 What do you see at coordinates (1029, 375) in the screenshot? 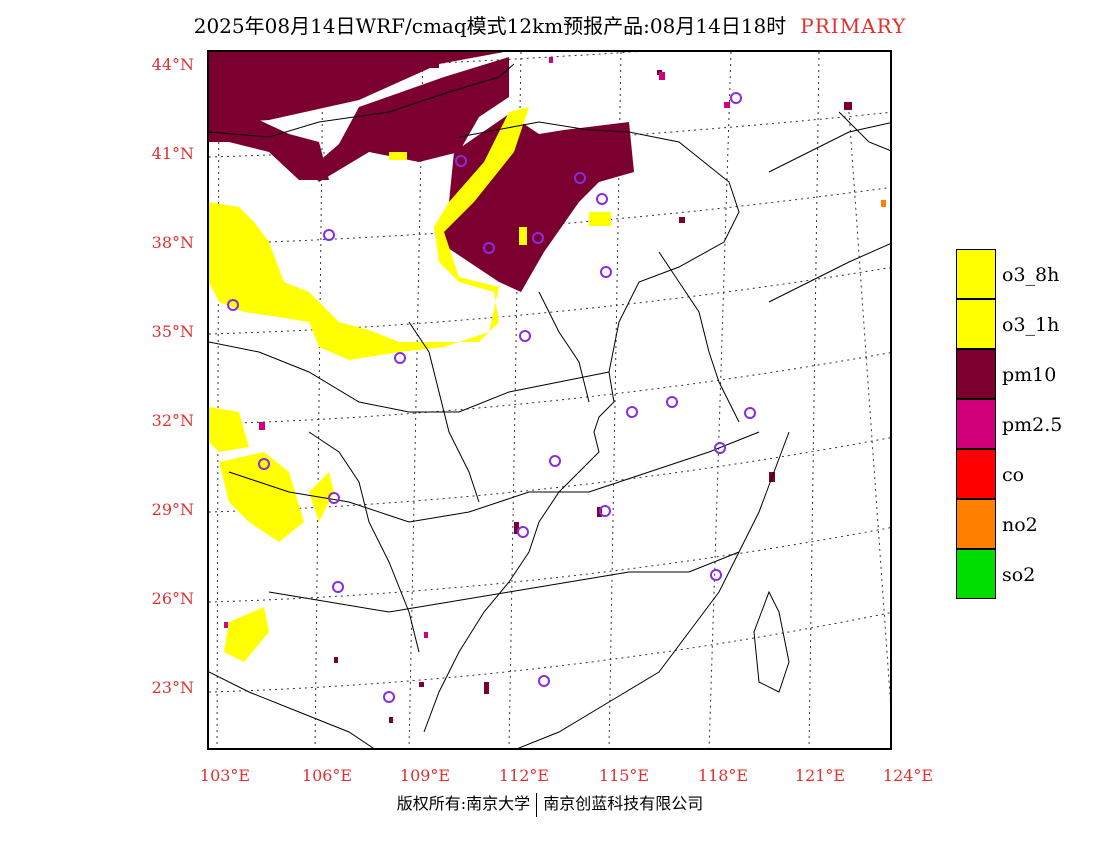
I see `legend-label-pm10: pm10` at bounding box center [1029, 375].